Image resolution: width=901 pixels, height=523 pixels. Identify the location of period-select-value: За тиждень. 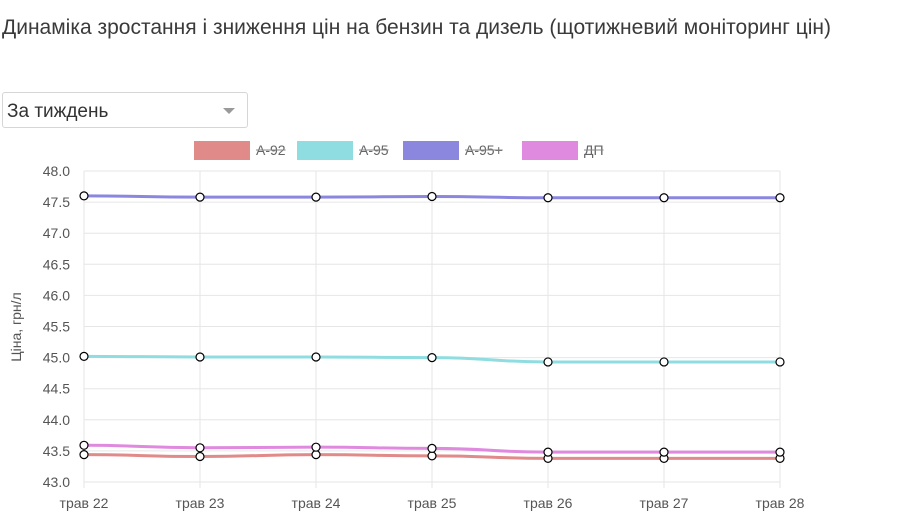
(58, 111).